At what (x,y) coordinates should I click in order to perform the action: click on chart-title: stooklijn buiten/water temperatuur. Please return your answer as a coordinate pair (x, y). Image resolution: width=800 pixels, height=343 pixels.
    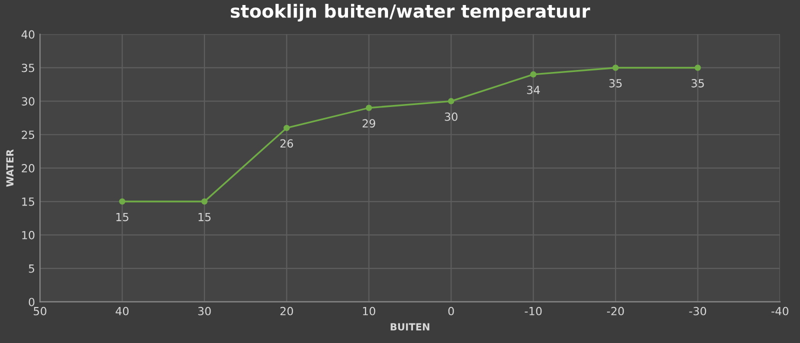
    Looking at the image, I should click on (410, 13).